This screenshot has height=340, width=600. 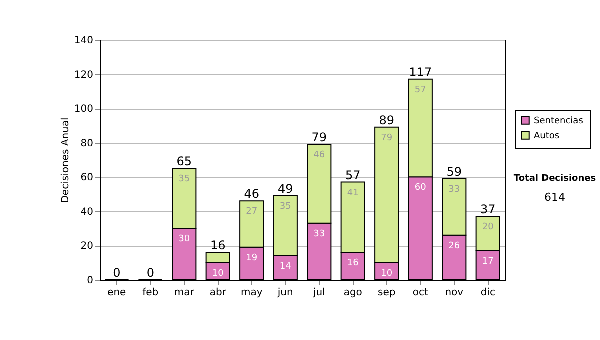 What do you see at coordinates (219, 293) in the screenshot?
I see `x-tick-label: abr` at bounding box center [219, 293].